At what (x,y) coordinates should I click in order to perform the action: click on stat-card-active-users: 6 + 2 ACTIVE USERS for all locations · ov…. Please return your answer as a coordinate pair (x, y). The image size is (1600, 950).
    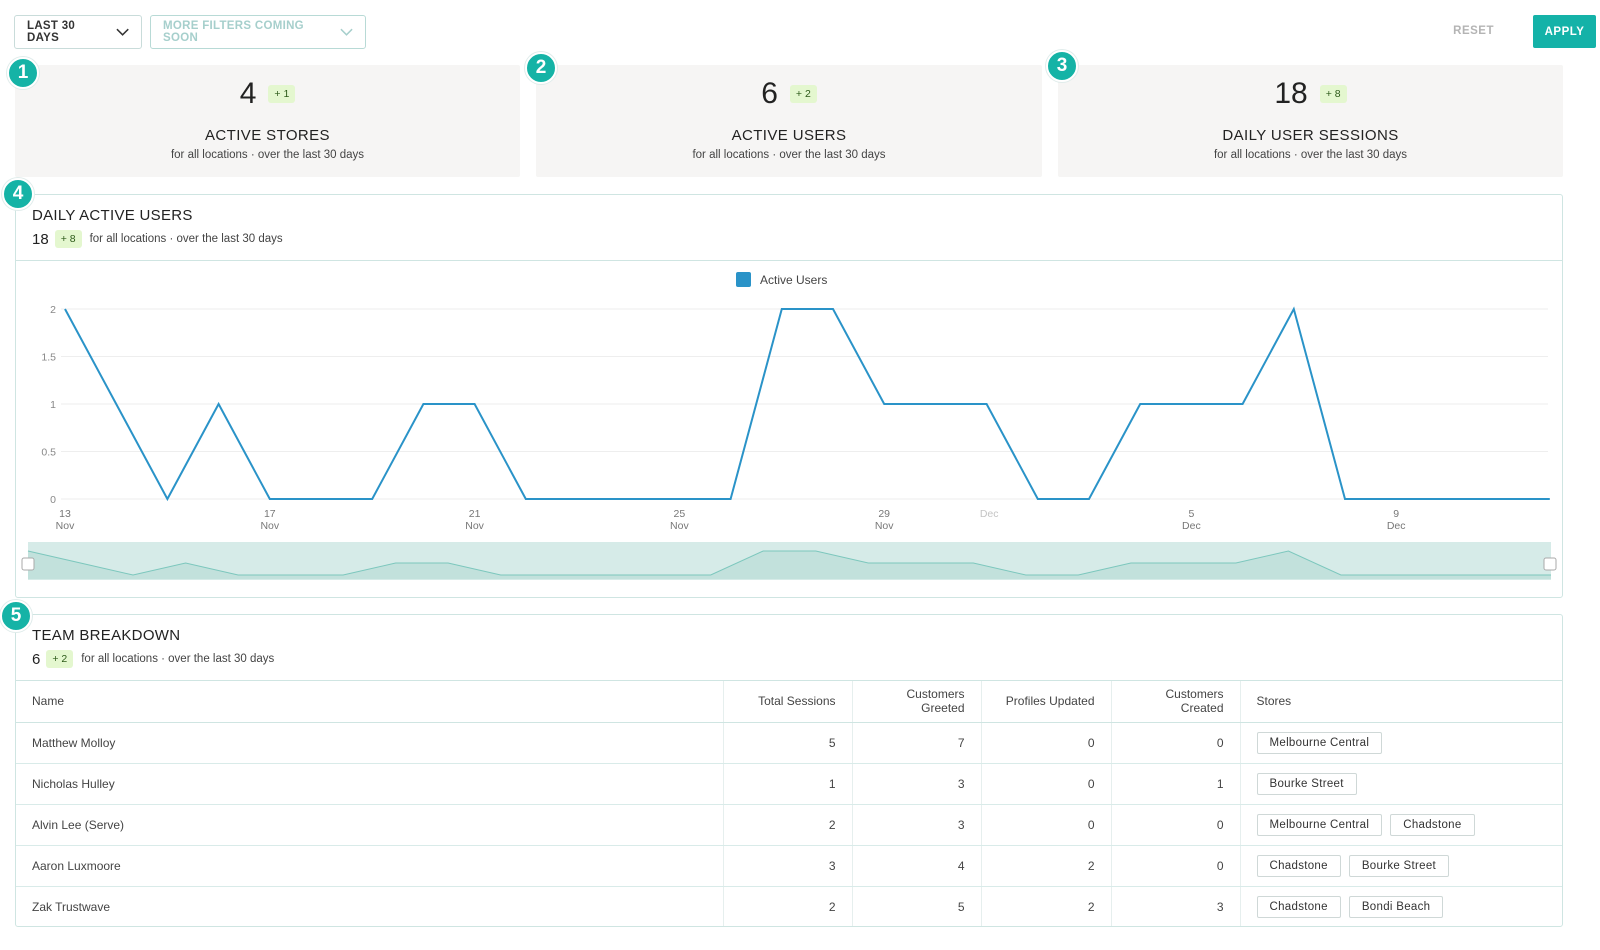
    Looking at the image, I should click on (789, 121).